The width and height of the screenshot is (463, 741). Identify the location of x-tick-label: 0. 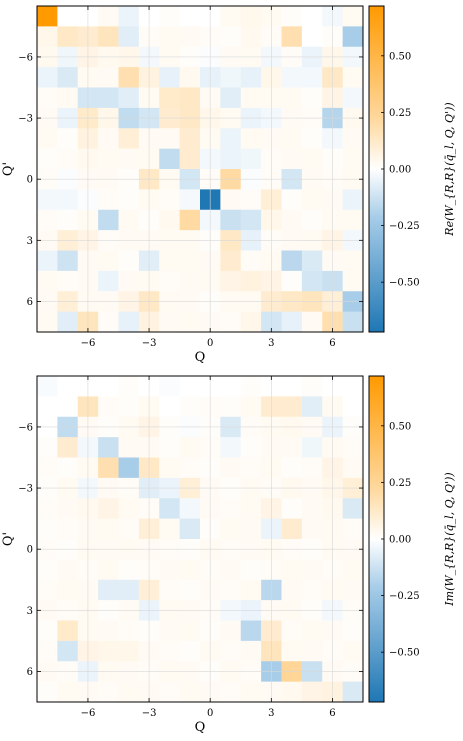
(210, 343).